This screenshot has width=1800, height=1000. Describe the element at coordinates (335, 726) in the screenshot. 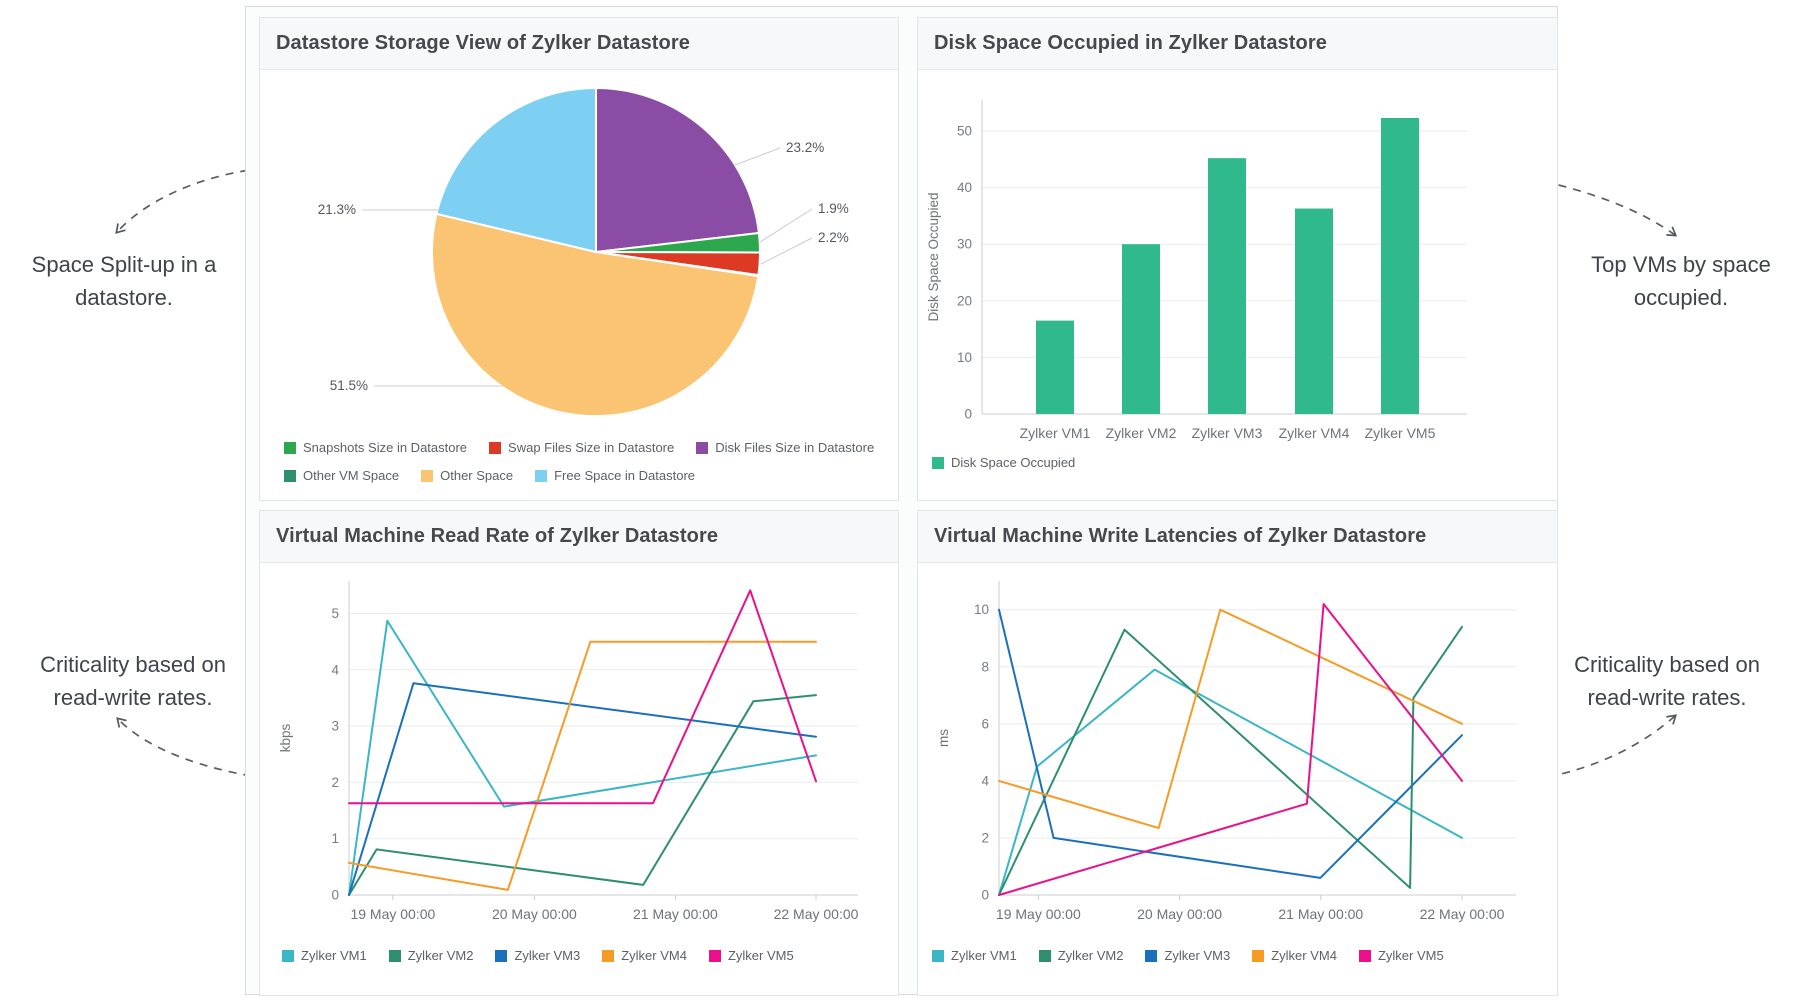

I see `y-axis-tick-label: 3` at that location.